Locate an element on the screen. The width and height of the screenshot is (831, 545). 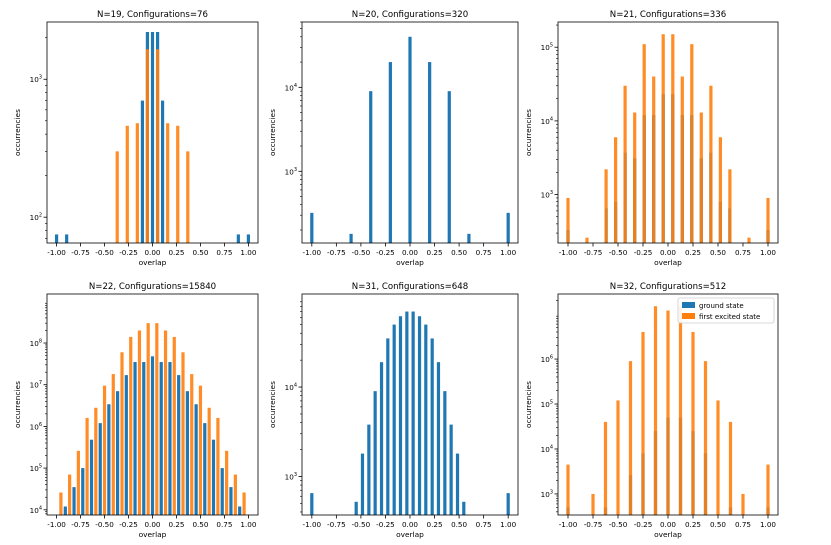
chart-3-x-tick-label: 1.00 is located at coordinates (768, 252).